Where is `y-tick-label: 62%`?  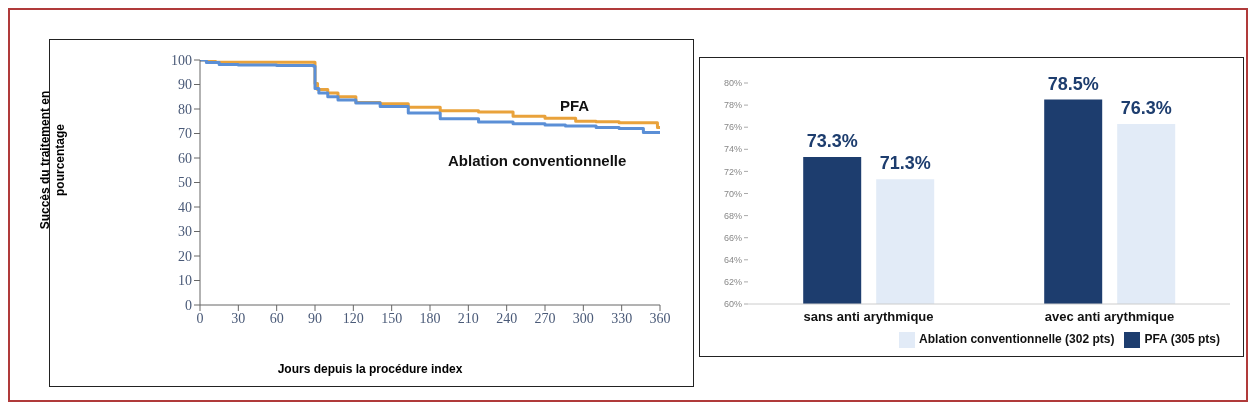 y-tick-label: 62% is located at coordinates (732, 282).